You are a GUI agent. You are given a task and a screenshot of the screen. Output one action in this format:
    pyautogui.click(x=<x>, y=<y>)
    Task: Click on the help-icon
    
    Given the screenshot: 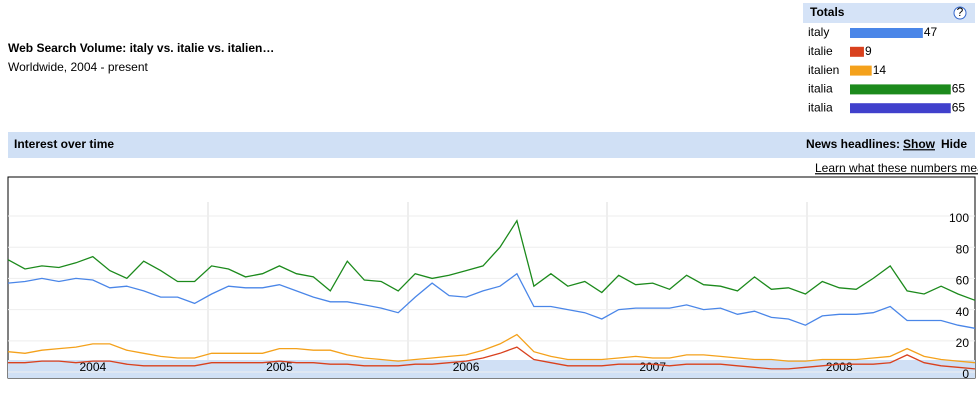 What is the action you would take?
    pyautogui.click(x=960, y=13)
    